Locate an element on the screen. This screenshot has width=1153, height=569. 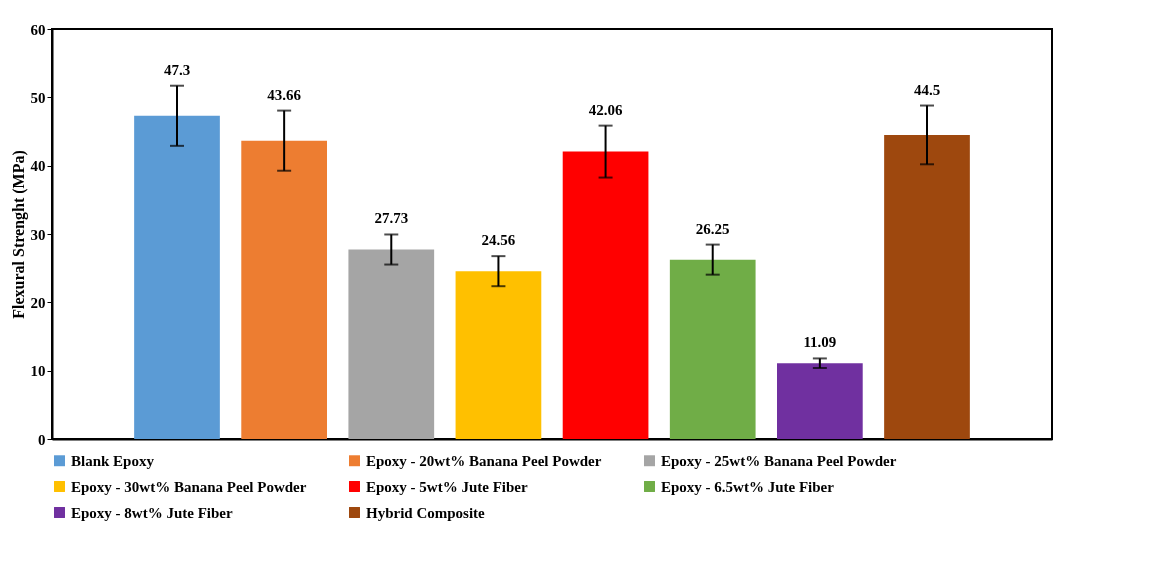
data-label: 47.3 is located at coordinates (177, 69).